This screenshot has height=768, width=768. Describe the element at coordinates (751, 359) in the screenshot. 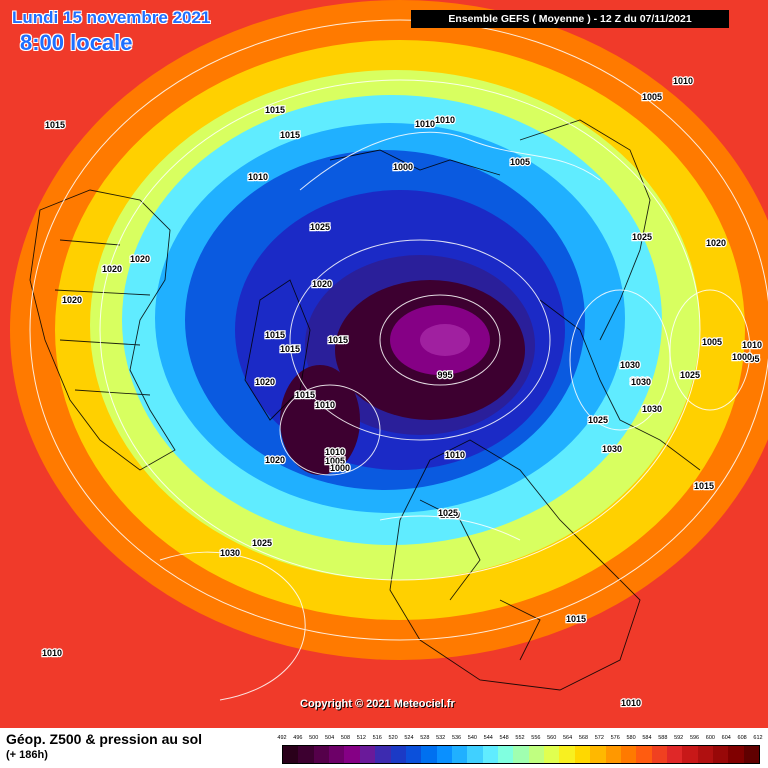

I see `isobar-label: 995` at that location.